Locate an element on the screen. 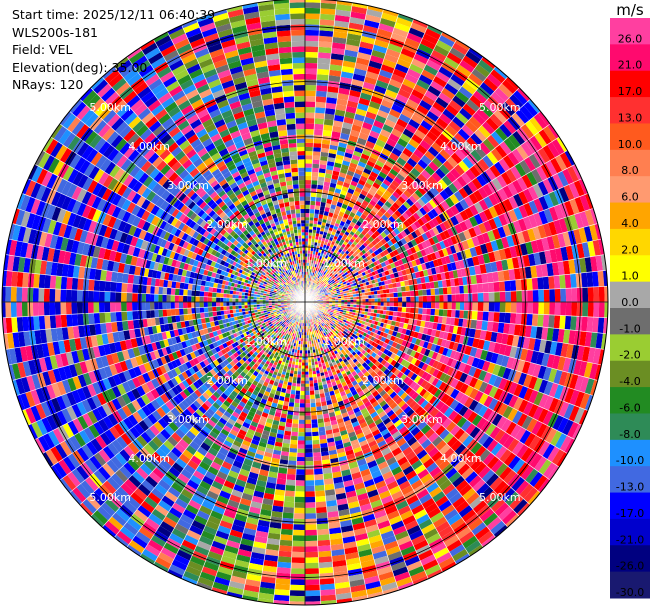  start-time-label: Start time: 2025/12/11 06:40:39 is located at coordinates (114, 14).